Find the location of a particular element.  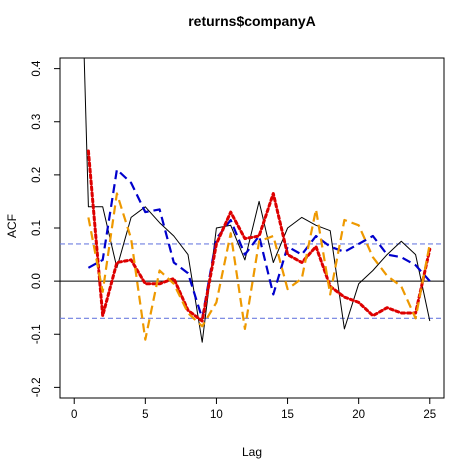

y-tick-label: 0.0 is located at coordinates (37, 281).